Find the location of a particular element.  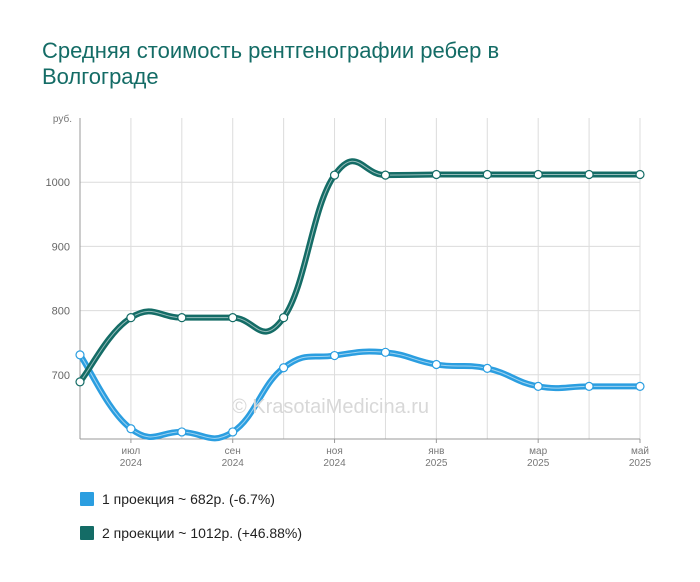

x-tick-label-month: ноя is located at coordinates (334, 451).